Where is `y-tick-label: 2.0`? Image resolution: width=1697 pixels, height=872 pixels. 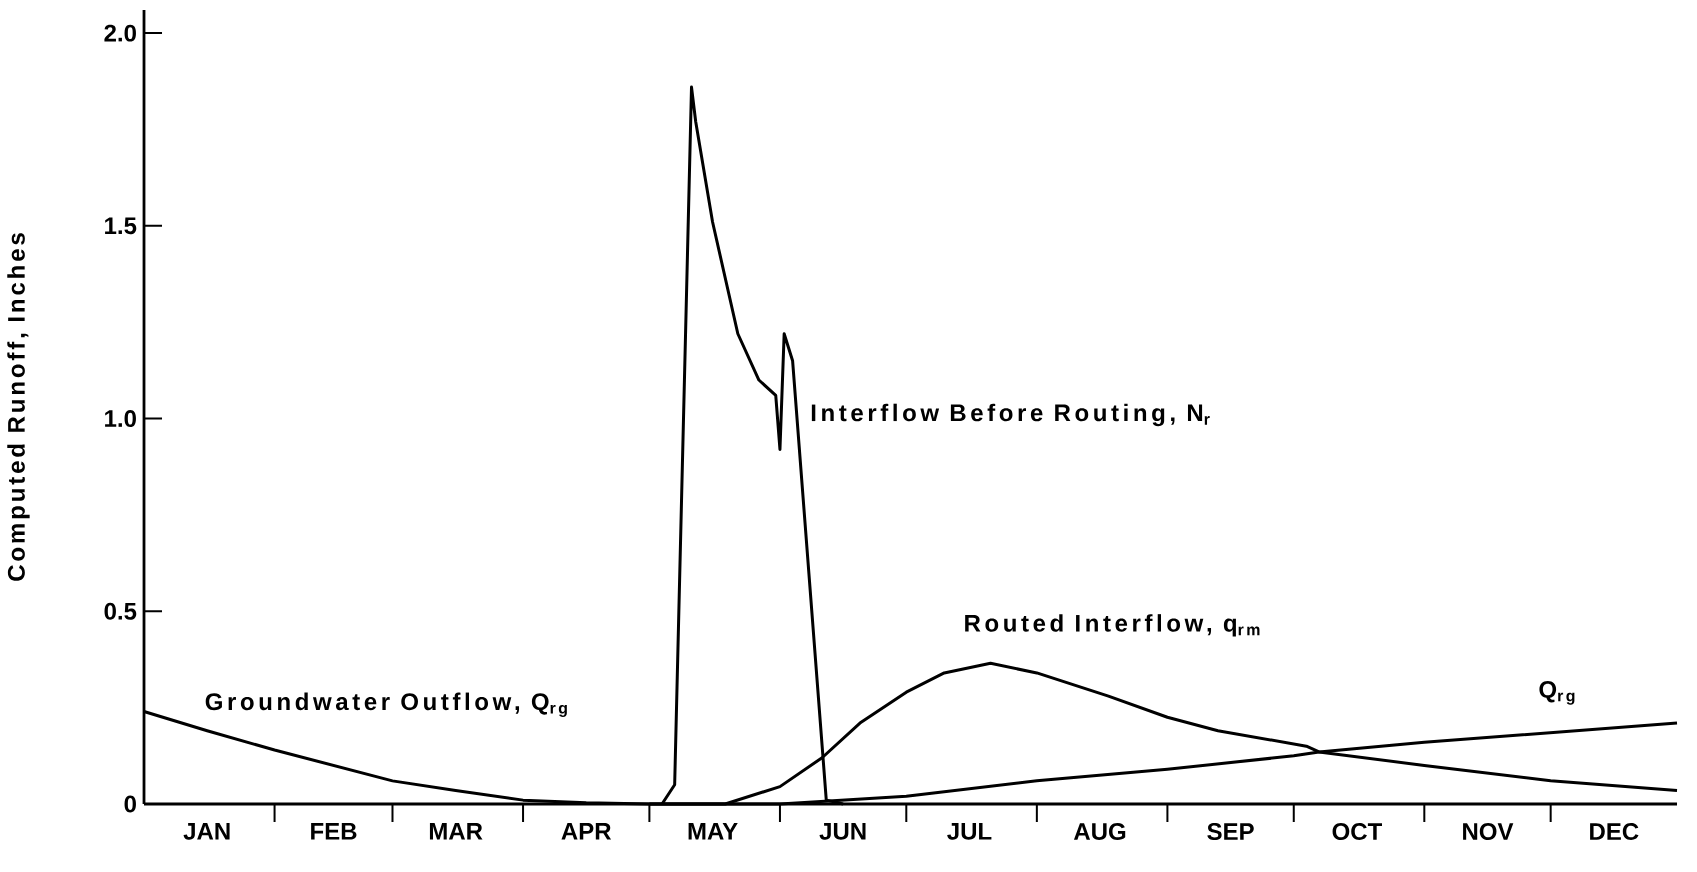 y-tick-label: 2.0 is located at coordinates (120, 33).